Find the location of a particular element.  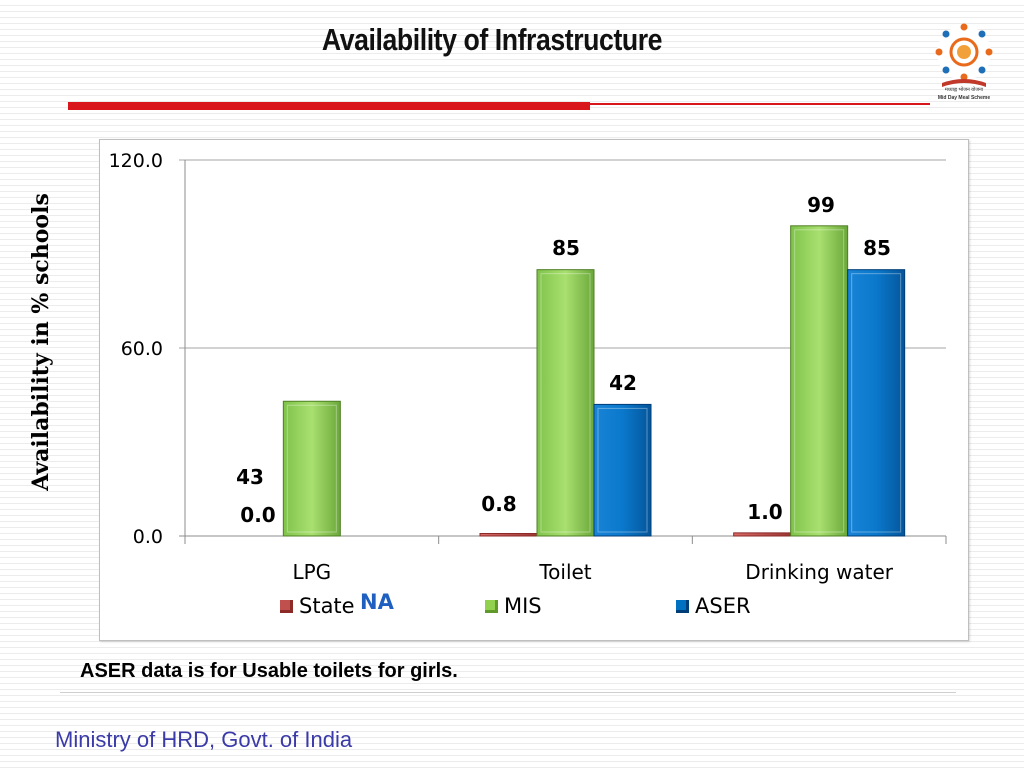

data-label-state: 0.0 is located at coordinates (257, 515).